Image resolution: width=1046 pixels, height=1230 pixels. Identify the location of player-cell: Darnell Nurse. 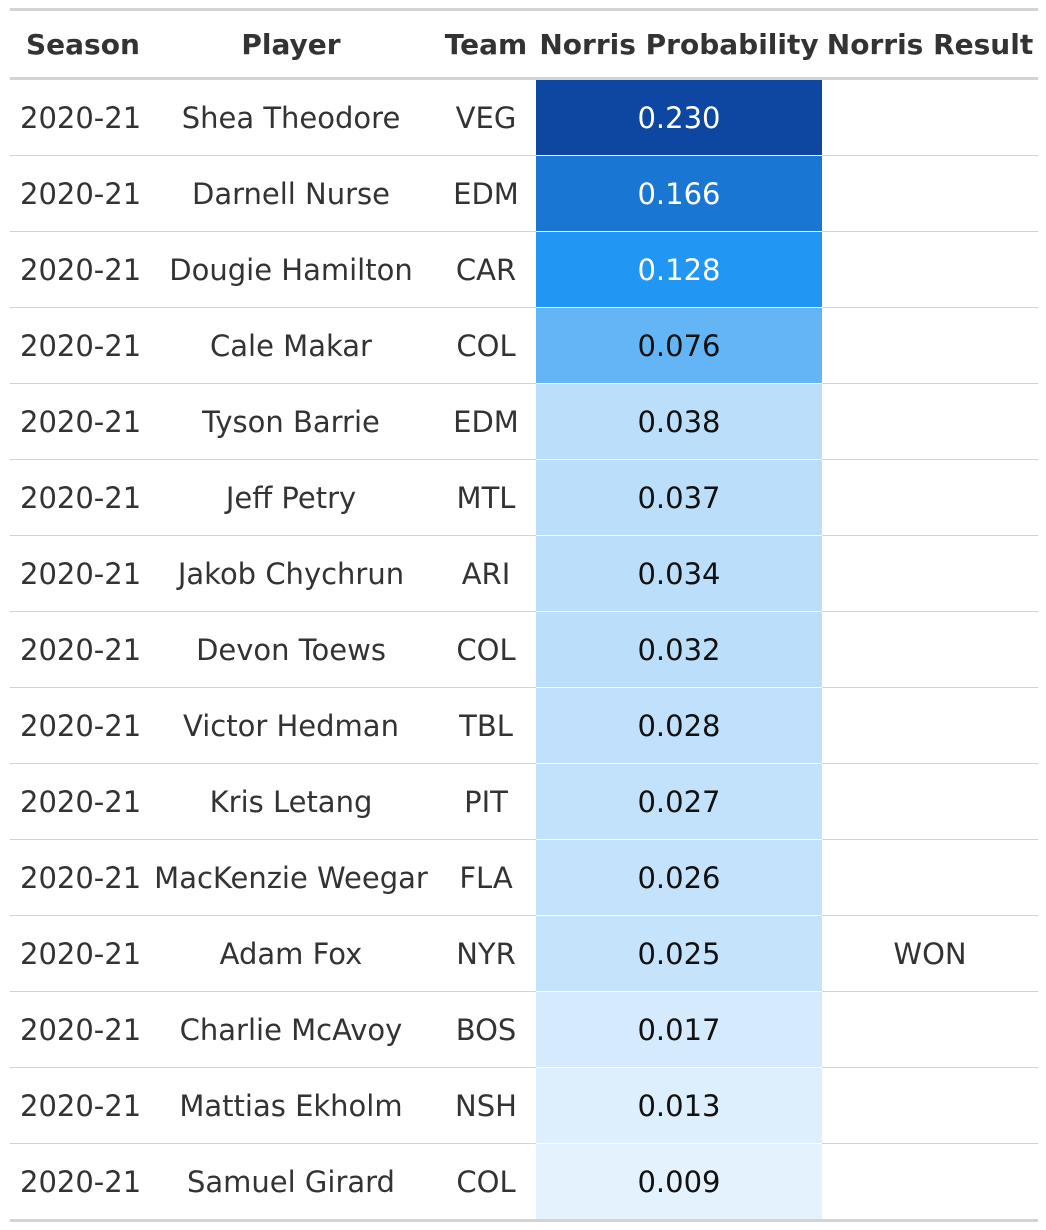
(291, 193).